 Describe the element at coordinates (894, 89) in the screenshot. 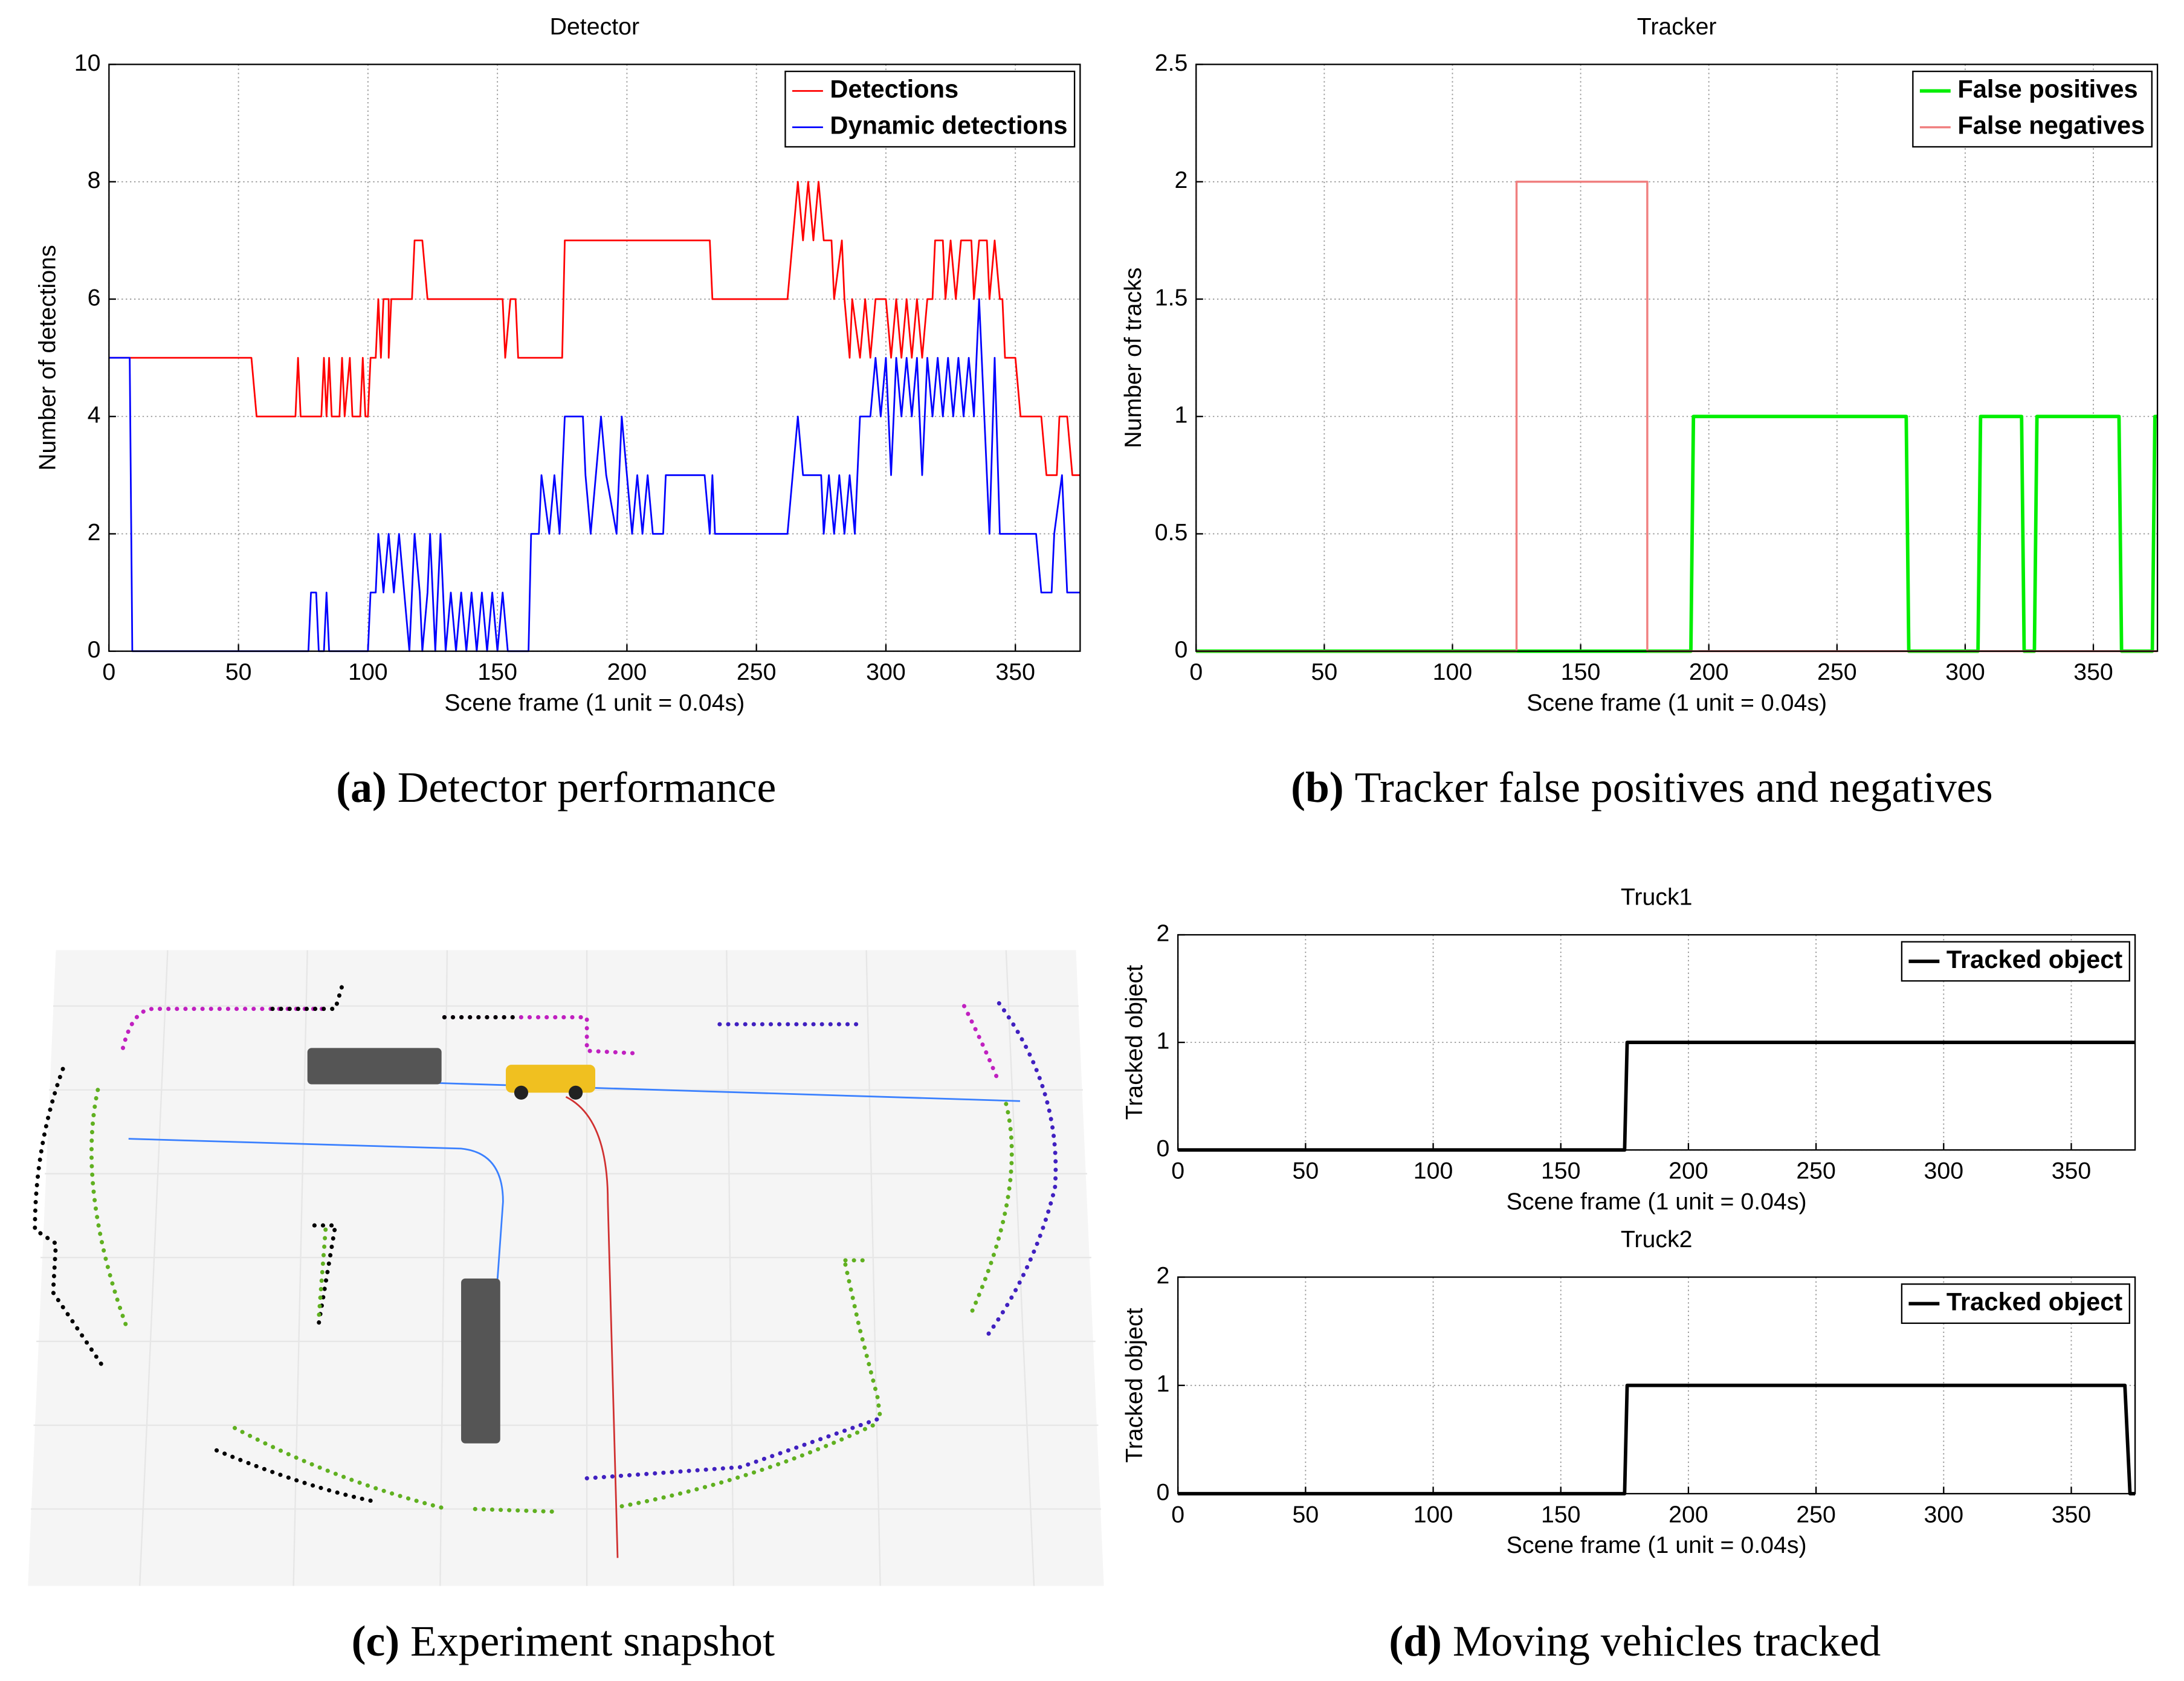

I see `legend-label: Detections` at that location.